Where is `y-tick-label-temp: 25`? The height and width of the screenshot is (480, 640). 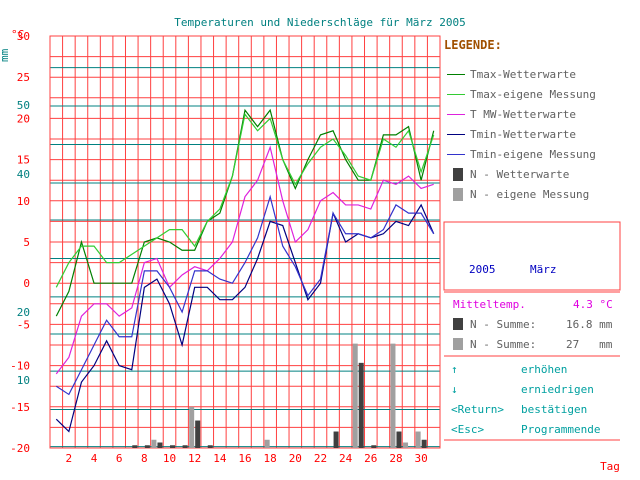
y-tick-label-temp: 25 is located at coordinates (23, 77).